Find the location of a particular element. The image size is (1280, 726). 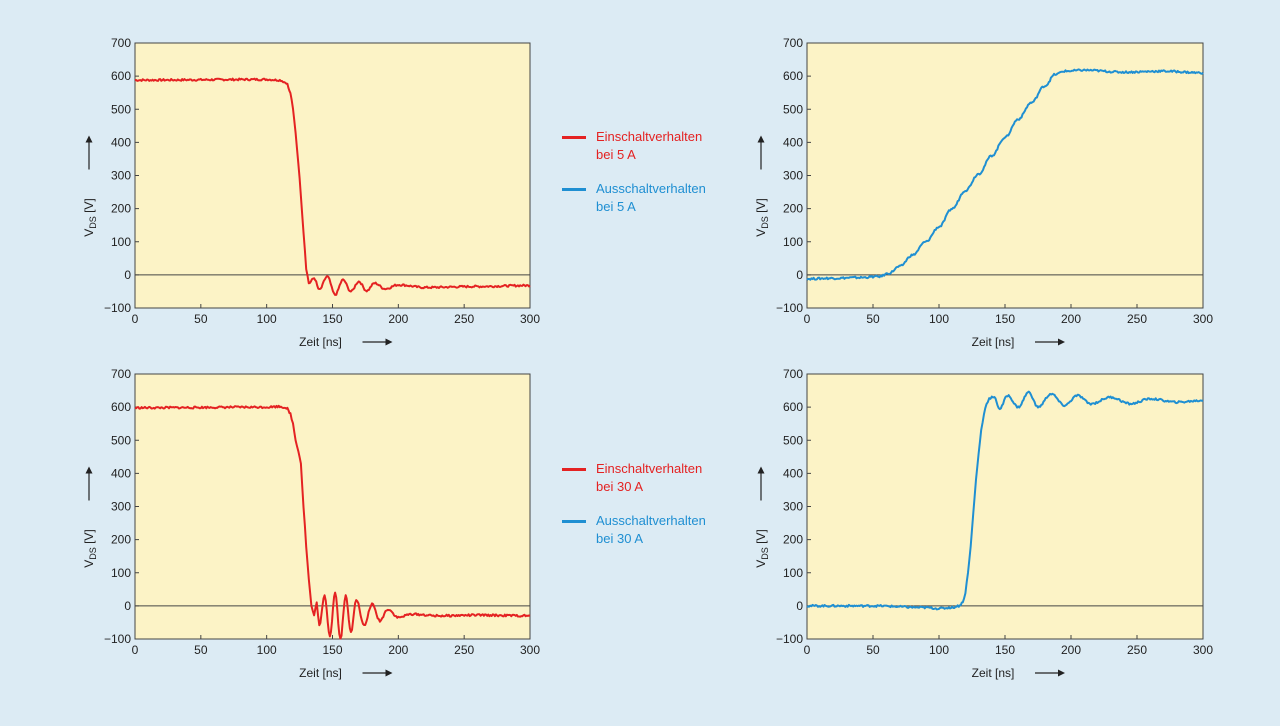

legend-item-off-30A: Ausschaltverhalten bei 30 A is located at coordinates (647, 530).